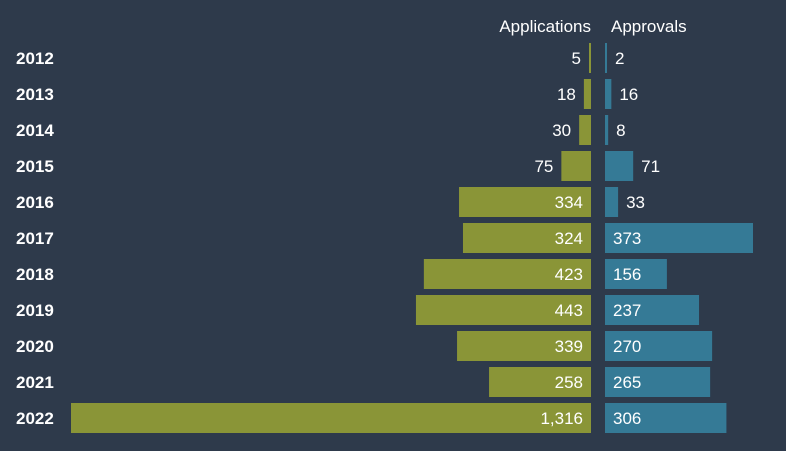  What do you see at coordinates (627, 382) in the screenshot?
I see `label-approvals: 265` at bounding box center [627, 382].